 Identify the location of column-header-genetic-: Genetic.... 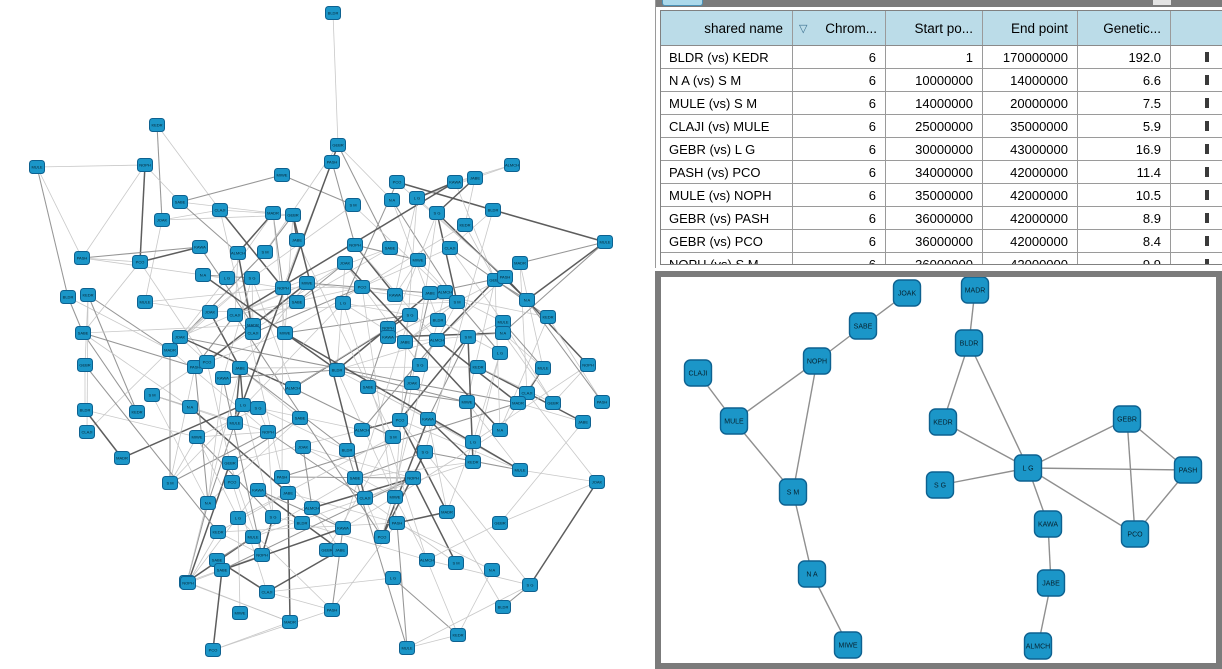
(1124, 28).